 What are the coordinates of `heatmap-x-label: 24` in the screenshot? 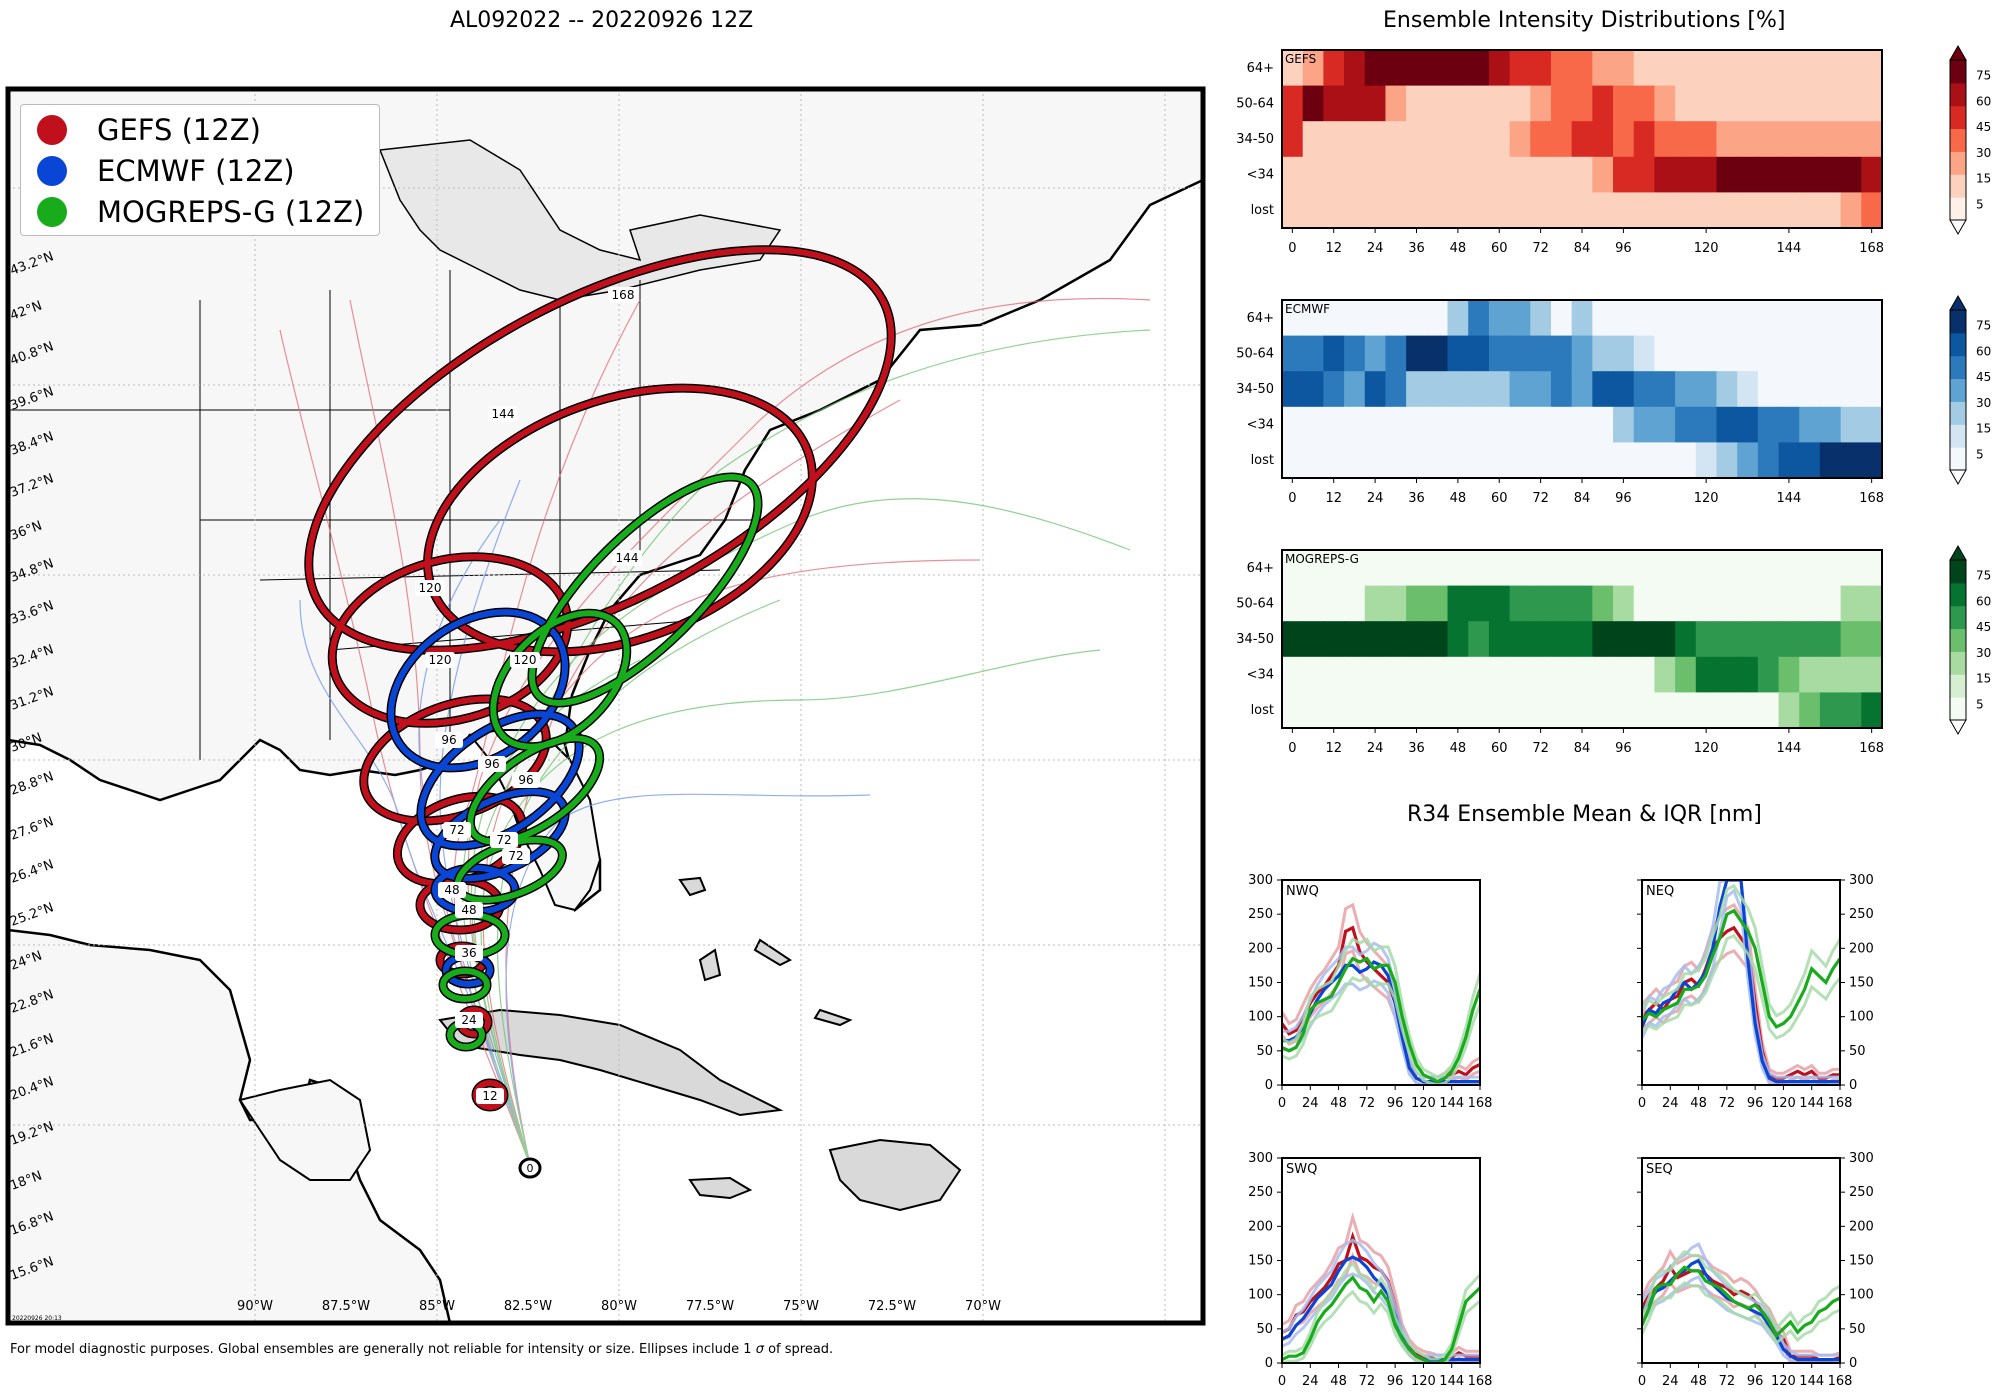 It's located at (1375, 748).